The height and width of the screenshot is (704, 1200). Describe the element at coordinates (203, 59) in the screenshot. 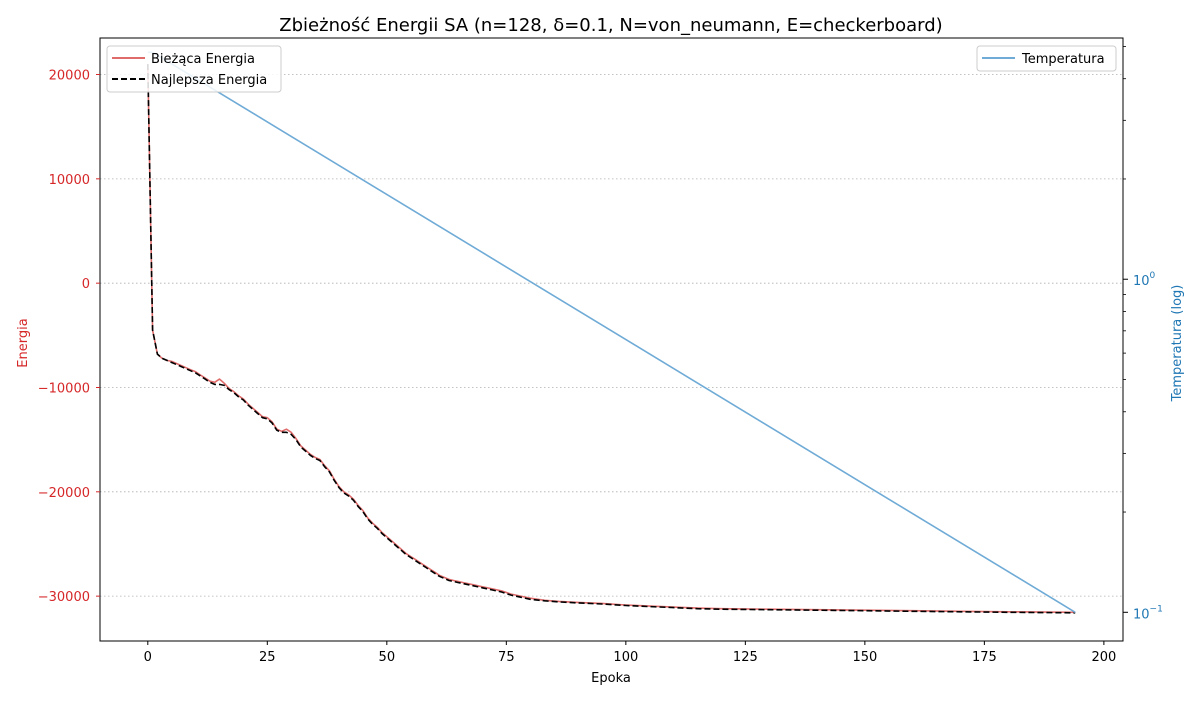

I see `legend-current-label: Bieżąca Energia` at that location.